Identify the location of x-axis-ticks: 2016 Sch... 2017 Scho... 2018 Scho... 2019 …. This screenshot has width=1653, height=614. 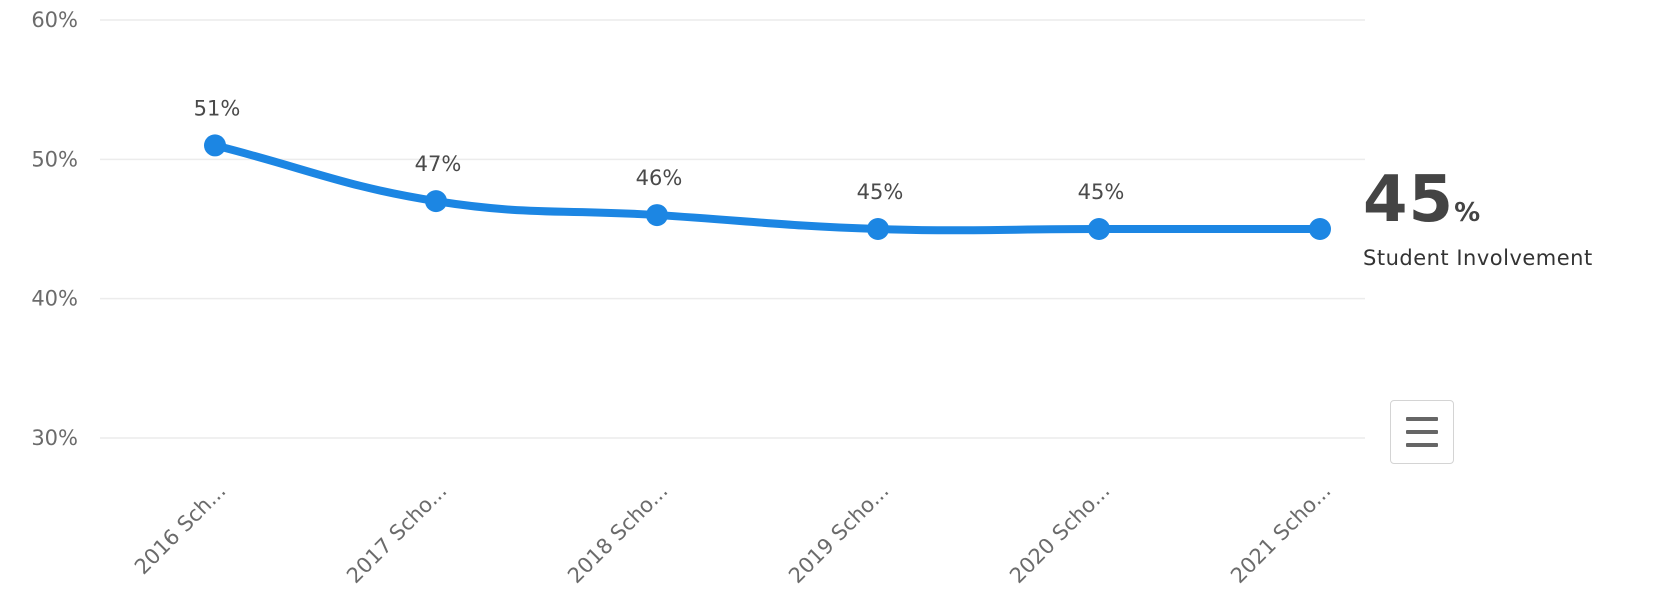
(733, 533).